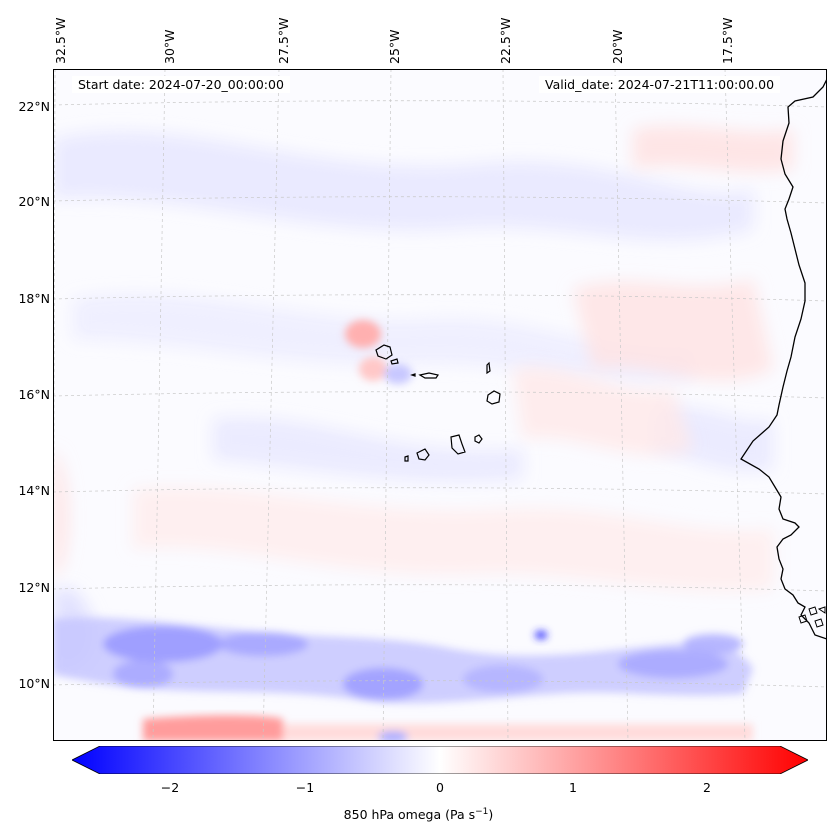  Describe the element at coordinates (181, 84) in the screenshot. I see `start-date-label: Start date: 2024-07-20_00:00:00` at that location.